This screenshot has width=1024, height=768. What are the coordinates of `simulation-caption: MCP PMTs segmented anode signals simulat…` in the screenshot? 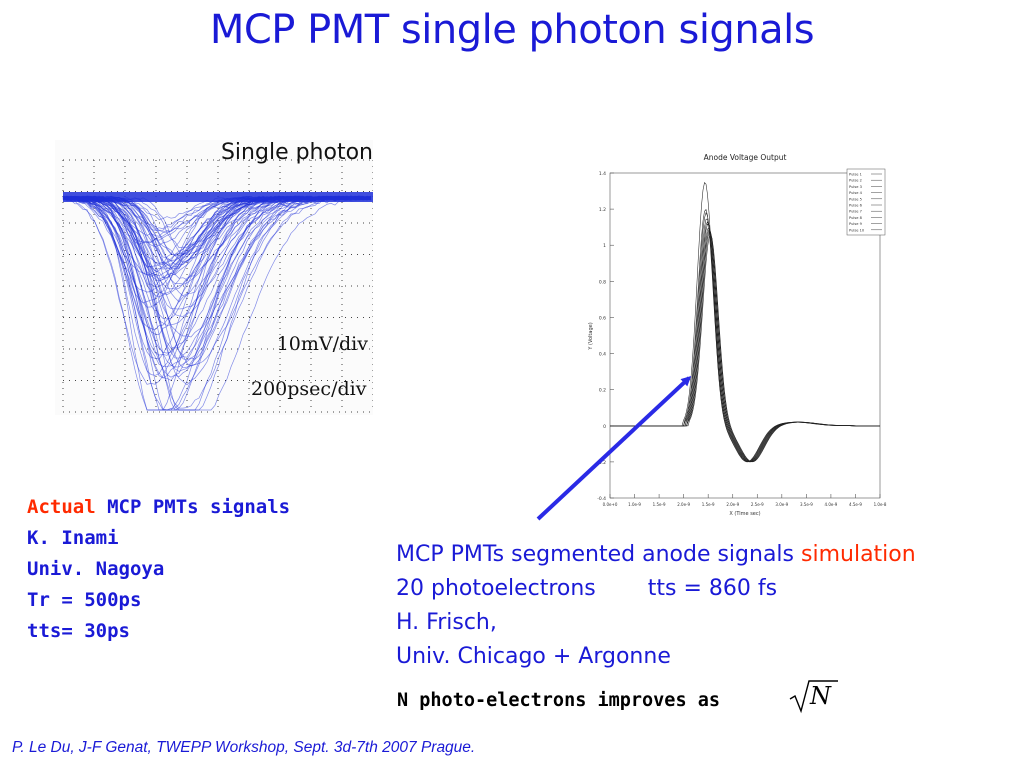 It's located at (656, 606).